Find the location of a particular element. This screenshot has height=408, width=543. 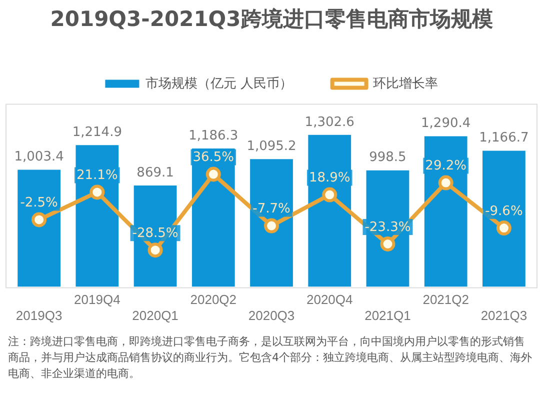

data-label: 869.1 is located at coordinates (155, 172).